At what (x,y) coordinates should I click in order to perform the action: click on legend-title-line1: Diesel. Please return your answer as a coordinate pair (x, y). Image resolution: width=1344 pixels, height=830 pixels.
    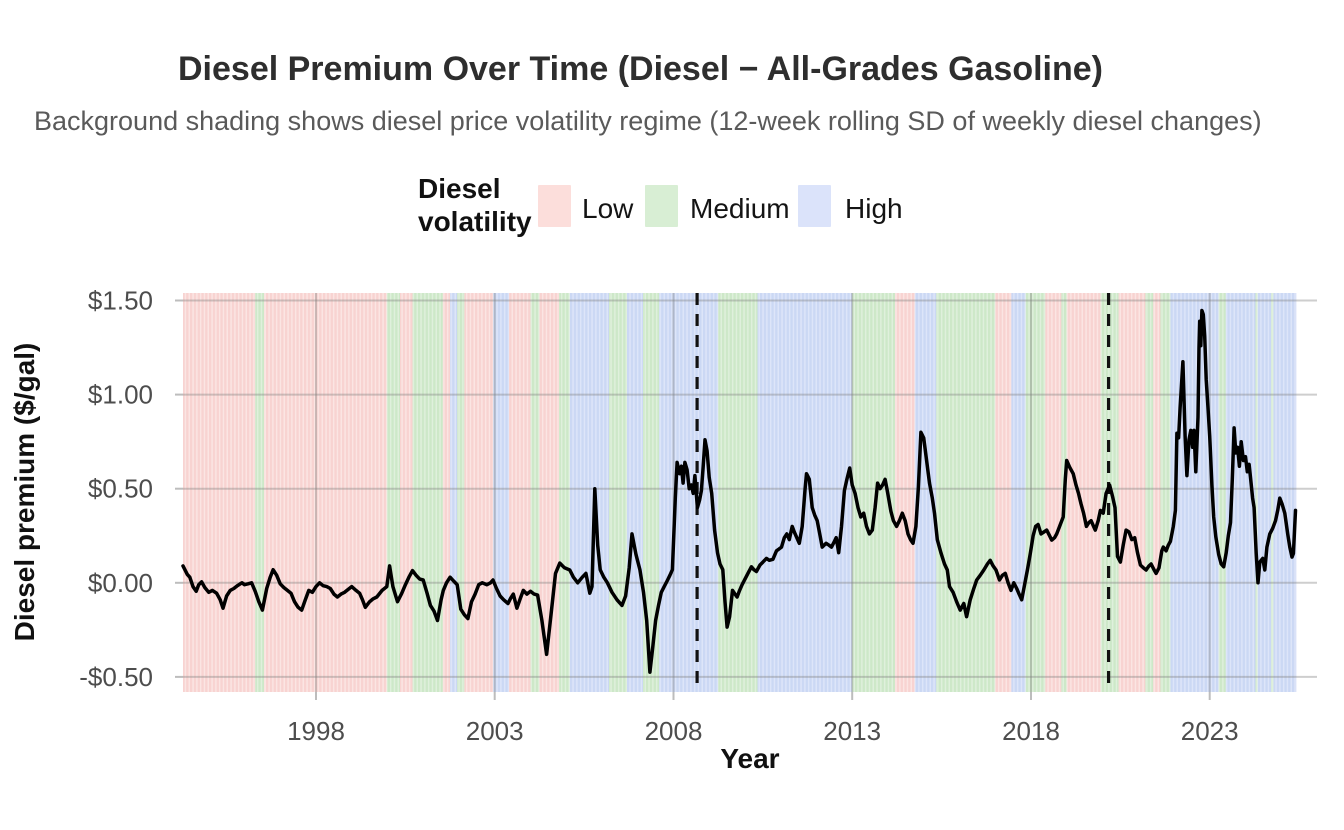
    Looking at the image, I should click on (459, 188).